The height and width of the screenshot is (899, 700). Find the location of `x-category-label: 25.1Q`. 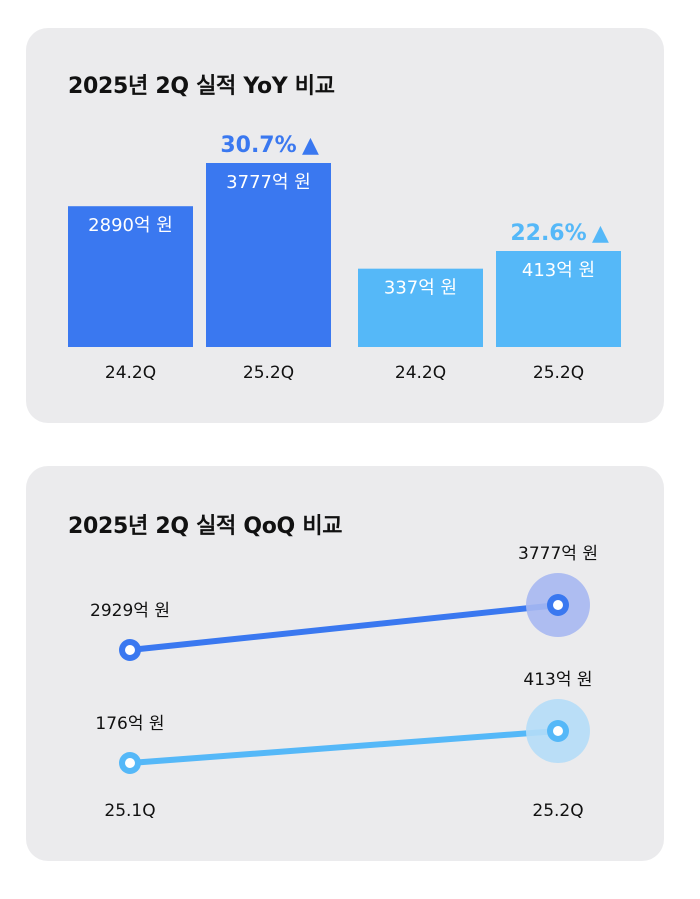

x-category-label: 25.1Q is located at coordinates (129, 811).